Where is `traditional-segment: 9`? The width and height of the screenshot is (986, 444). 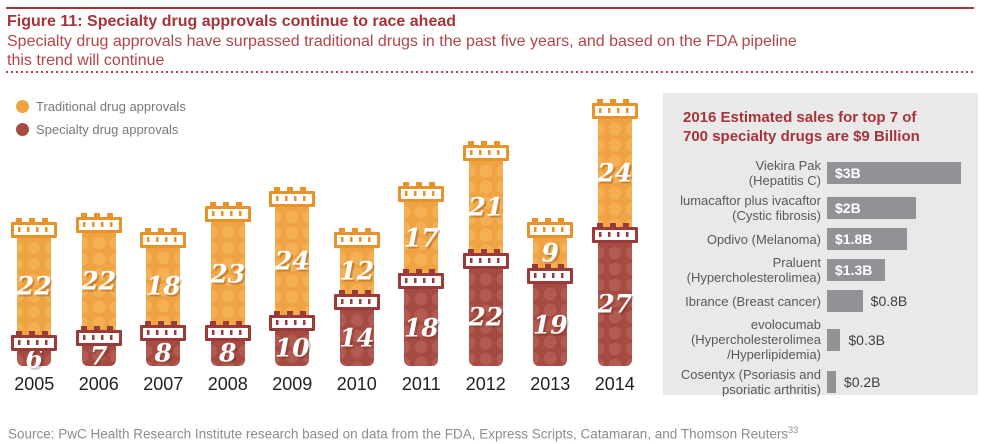
traditional-segment: 9 is located at coordinates (550, 243).